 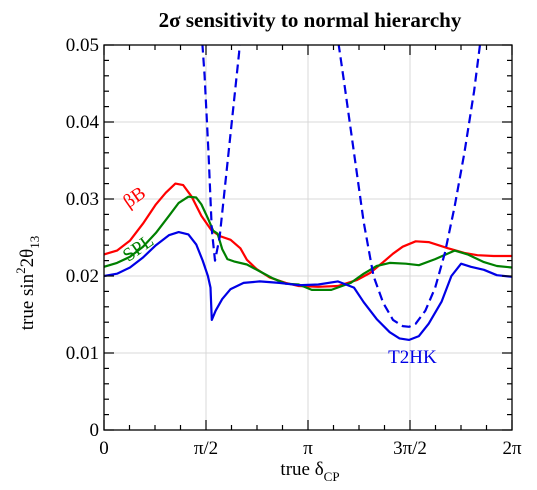 I want to click on y-tick-label: 0.05, so click(x=82, y=45).